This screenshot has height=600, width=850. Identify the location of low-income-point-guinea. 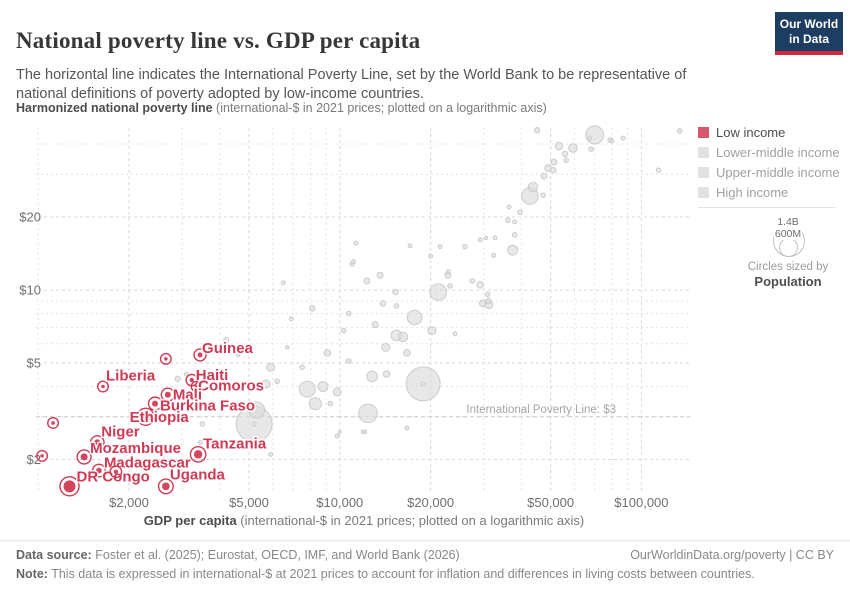
(200, 355).